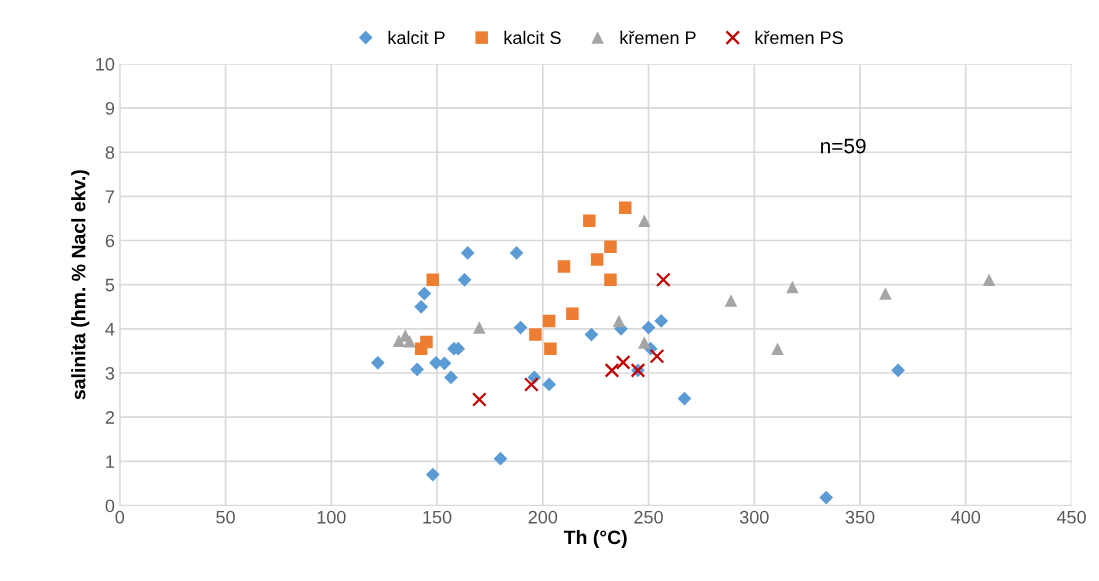 The width and height of the screenshot is (1099, 581). Describe the element at coordinates (658, 37) in the screenshot. I see `legend-label: křemen P` at that location.